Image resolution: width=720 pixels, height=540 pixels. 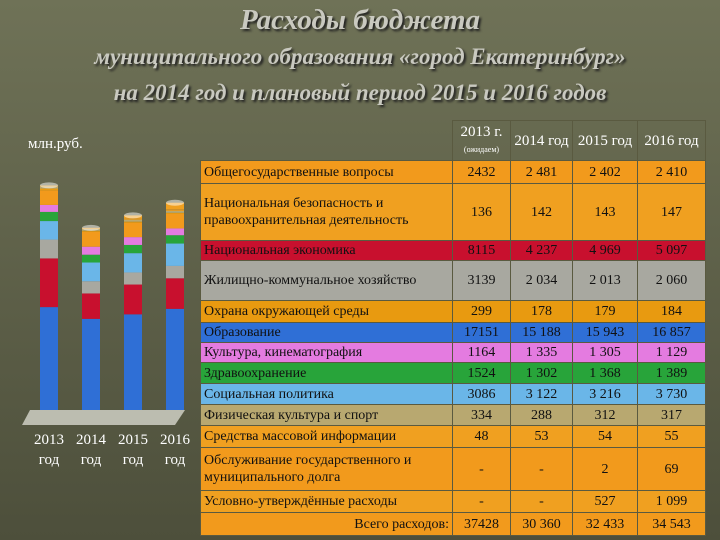 What do you see at coordinates (605, 172) in the screenshot?
I see `value-cell: 2 402` at bounding box center [605, 172].